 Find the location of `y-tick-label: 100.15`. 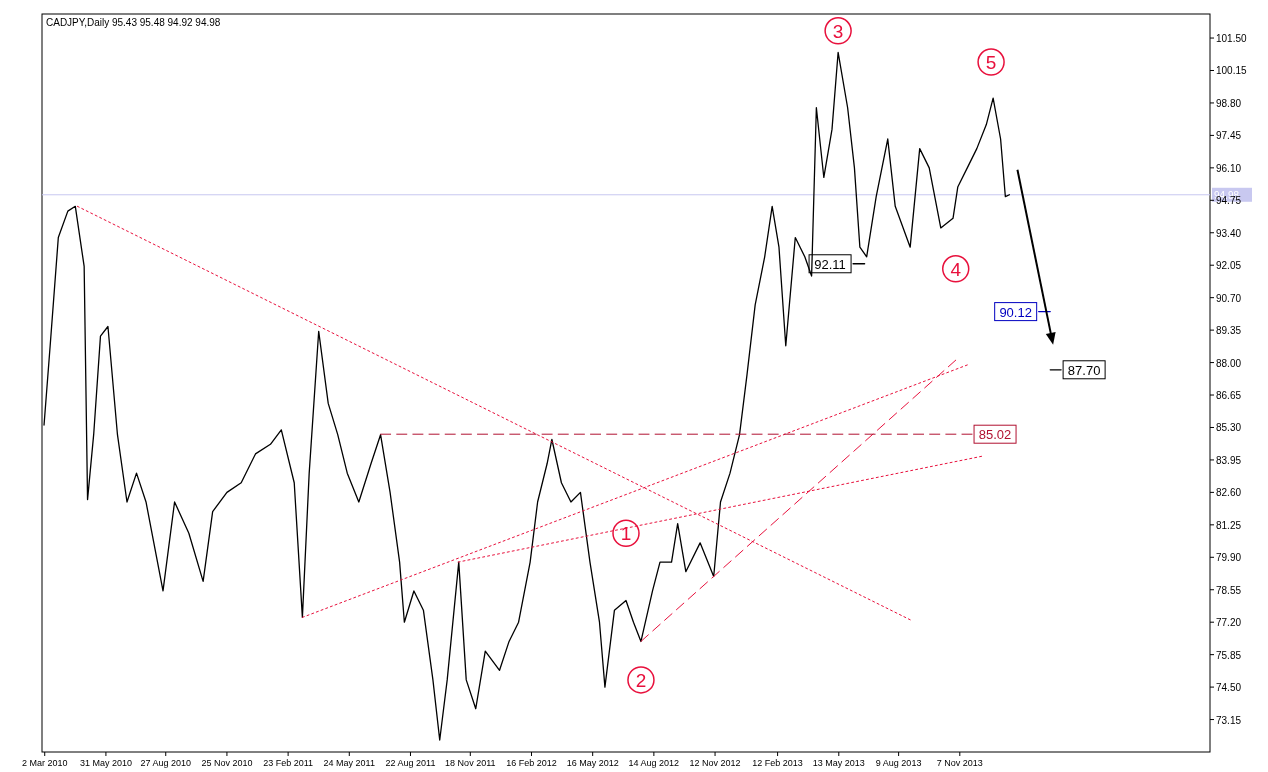

y-tick-label: 100.15 is located at coordinates (1232, 71).